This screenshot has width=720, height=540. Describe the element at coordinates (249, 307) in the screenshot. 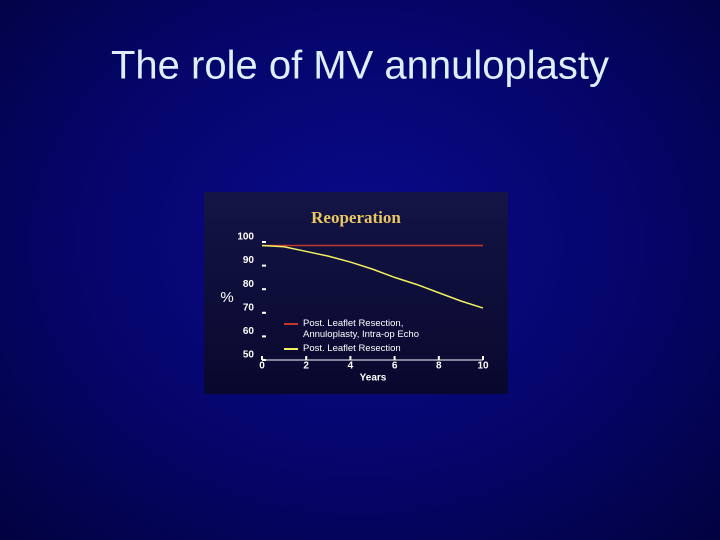

I see `y-tick-label: 70` at that location.